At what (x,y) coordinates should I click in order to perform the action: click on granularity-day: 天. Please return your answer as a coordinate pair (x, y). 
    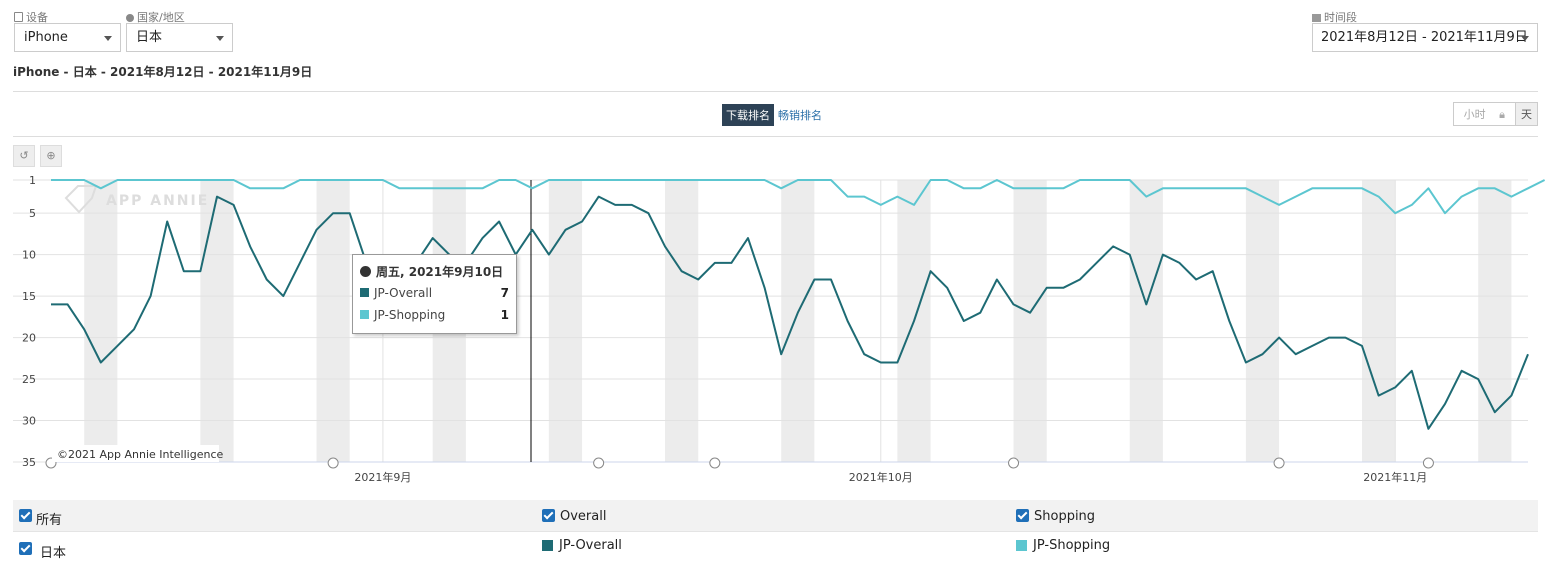
    Looking at the image, I should click on (1526, 114).